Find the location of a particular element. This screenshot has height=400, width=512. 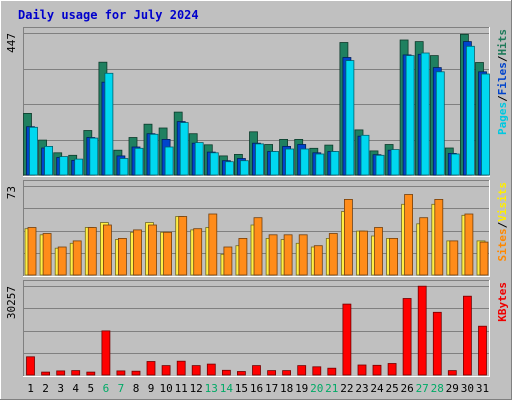

x-tick-label-day-25: 25 is located at coordinates (391, 388).